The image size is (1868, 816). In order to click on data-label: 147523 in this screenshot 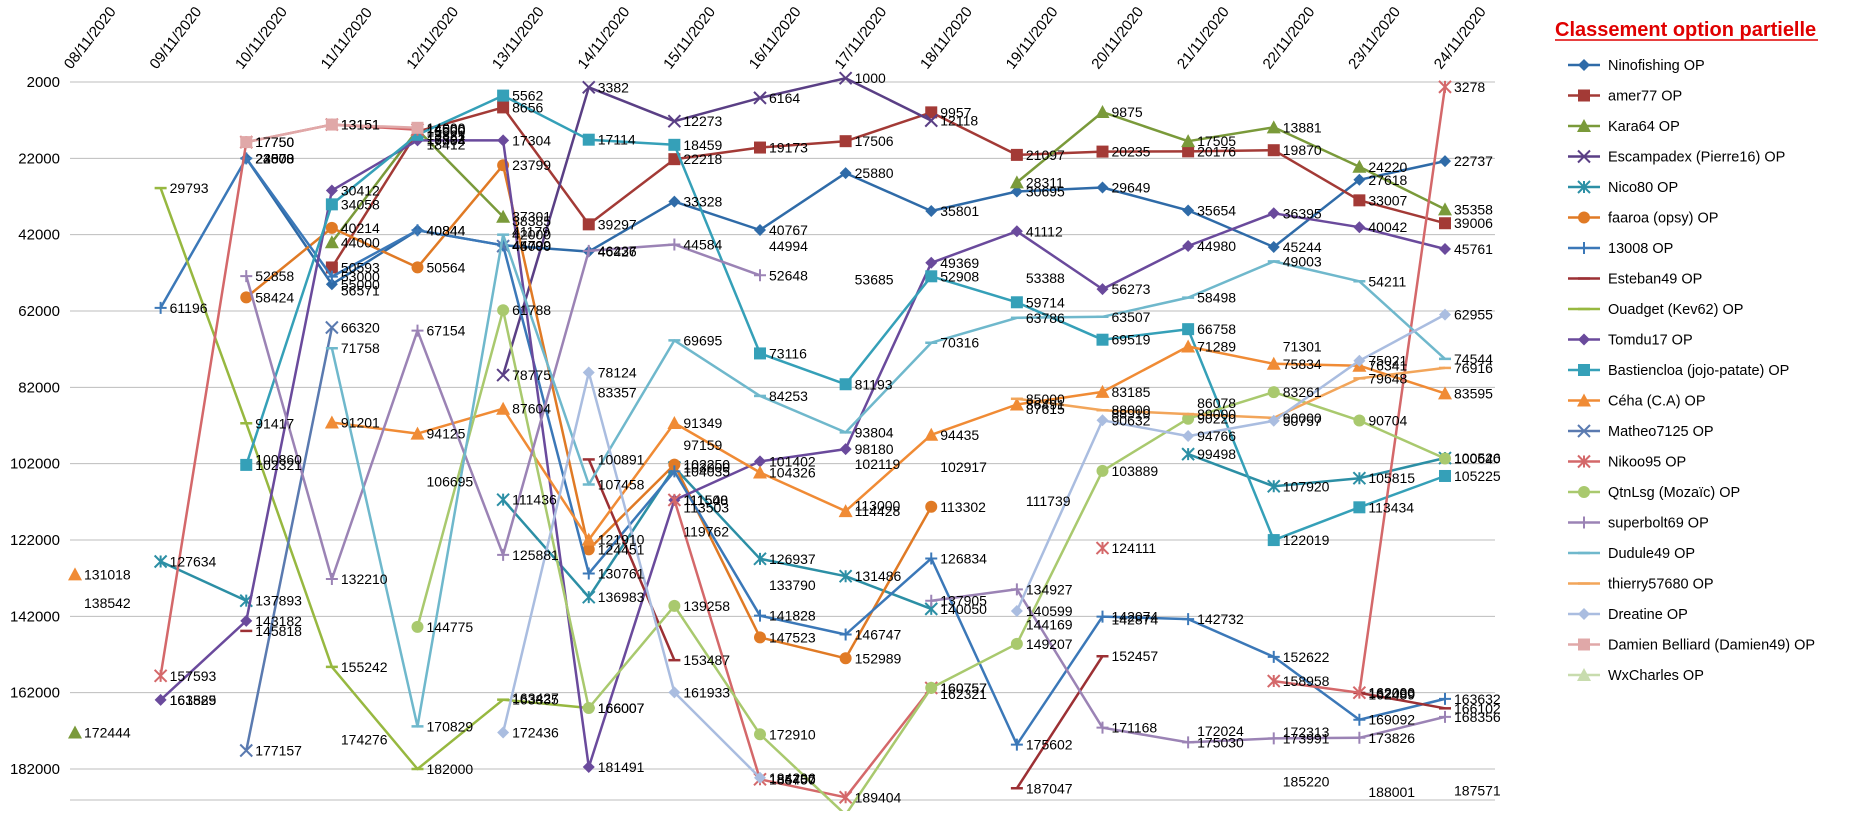, I will do `click(792, 637)`.